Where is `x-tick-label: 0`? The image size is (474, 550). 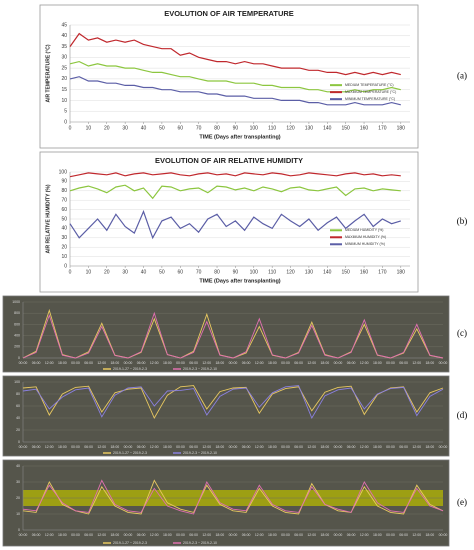 x-tick-label: 0 is located at coordinates (70, 272).